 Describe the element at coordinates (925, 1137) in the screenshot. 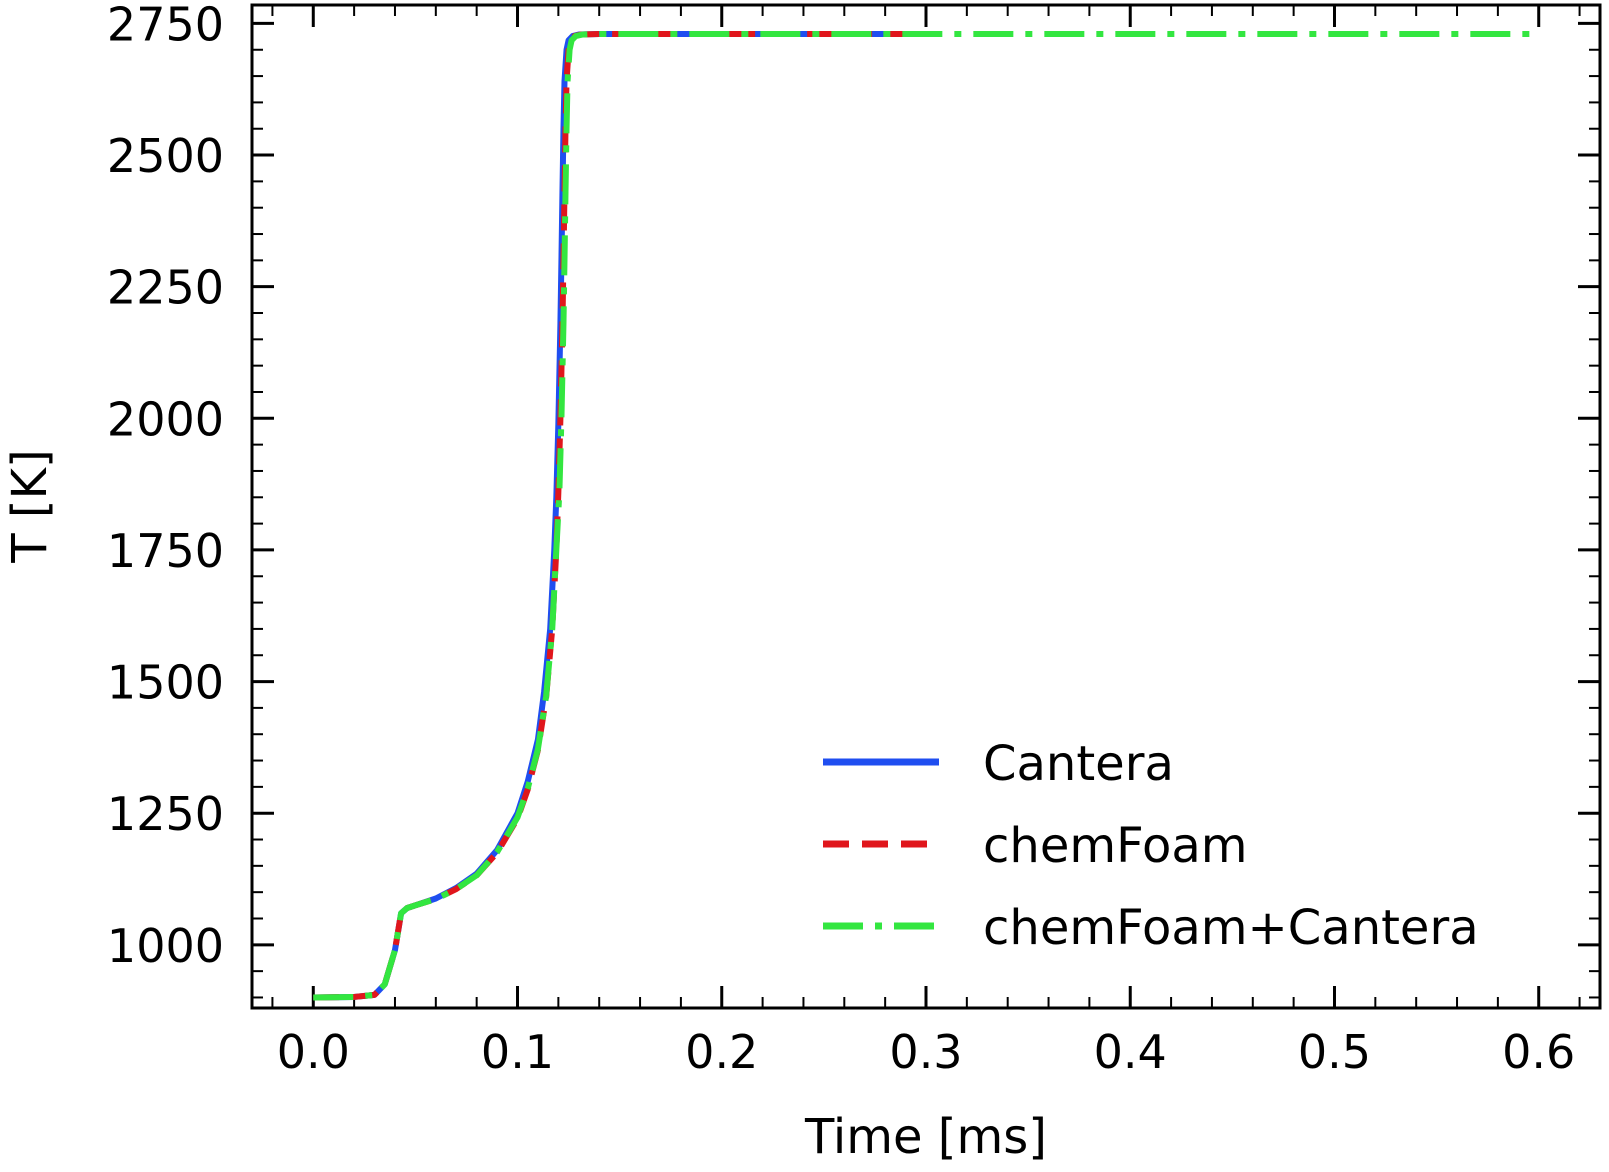

I see `x-axis-title: Time [ms]` at that location.